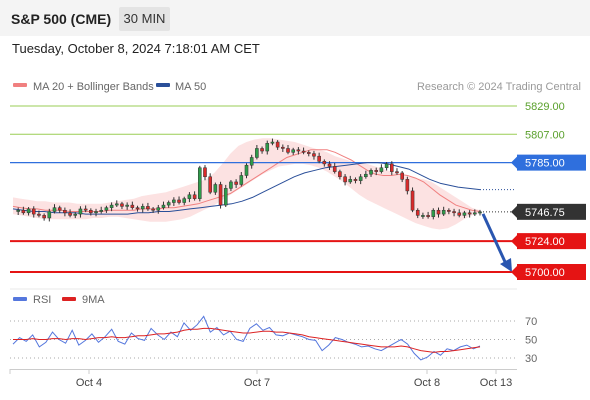 The image size is (590, 400). I want to click on research-credit: Research © 2024 Trading Central, so click(499, 87).